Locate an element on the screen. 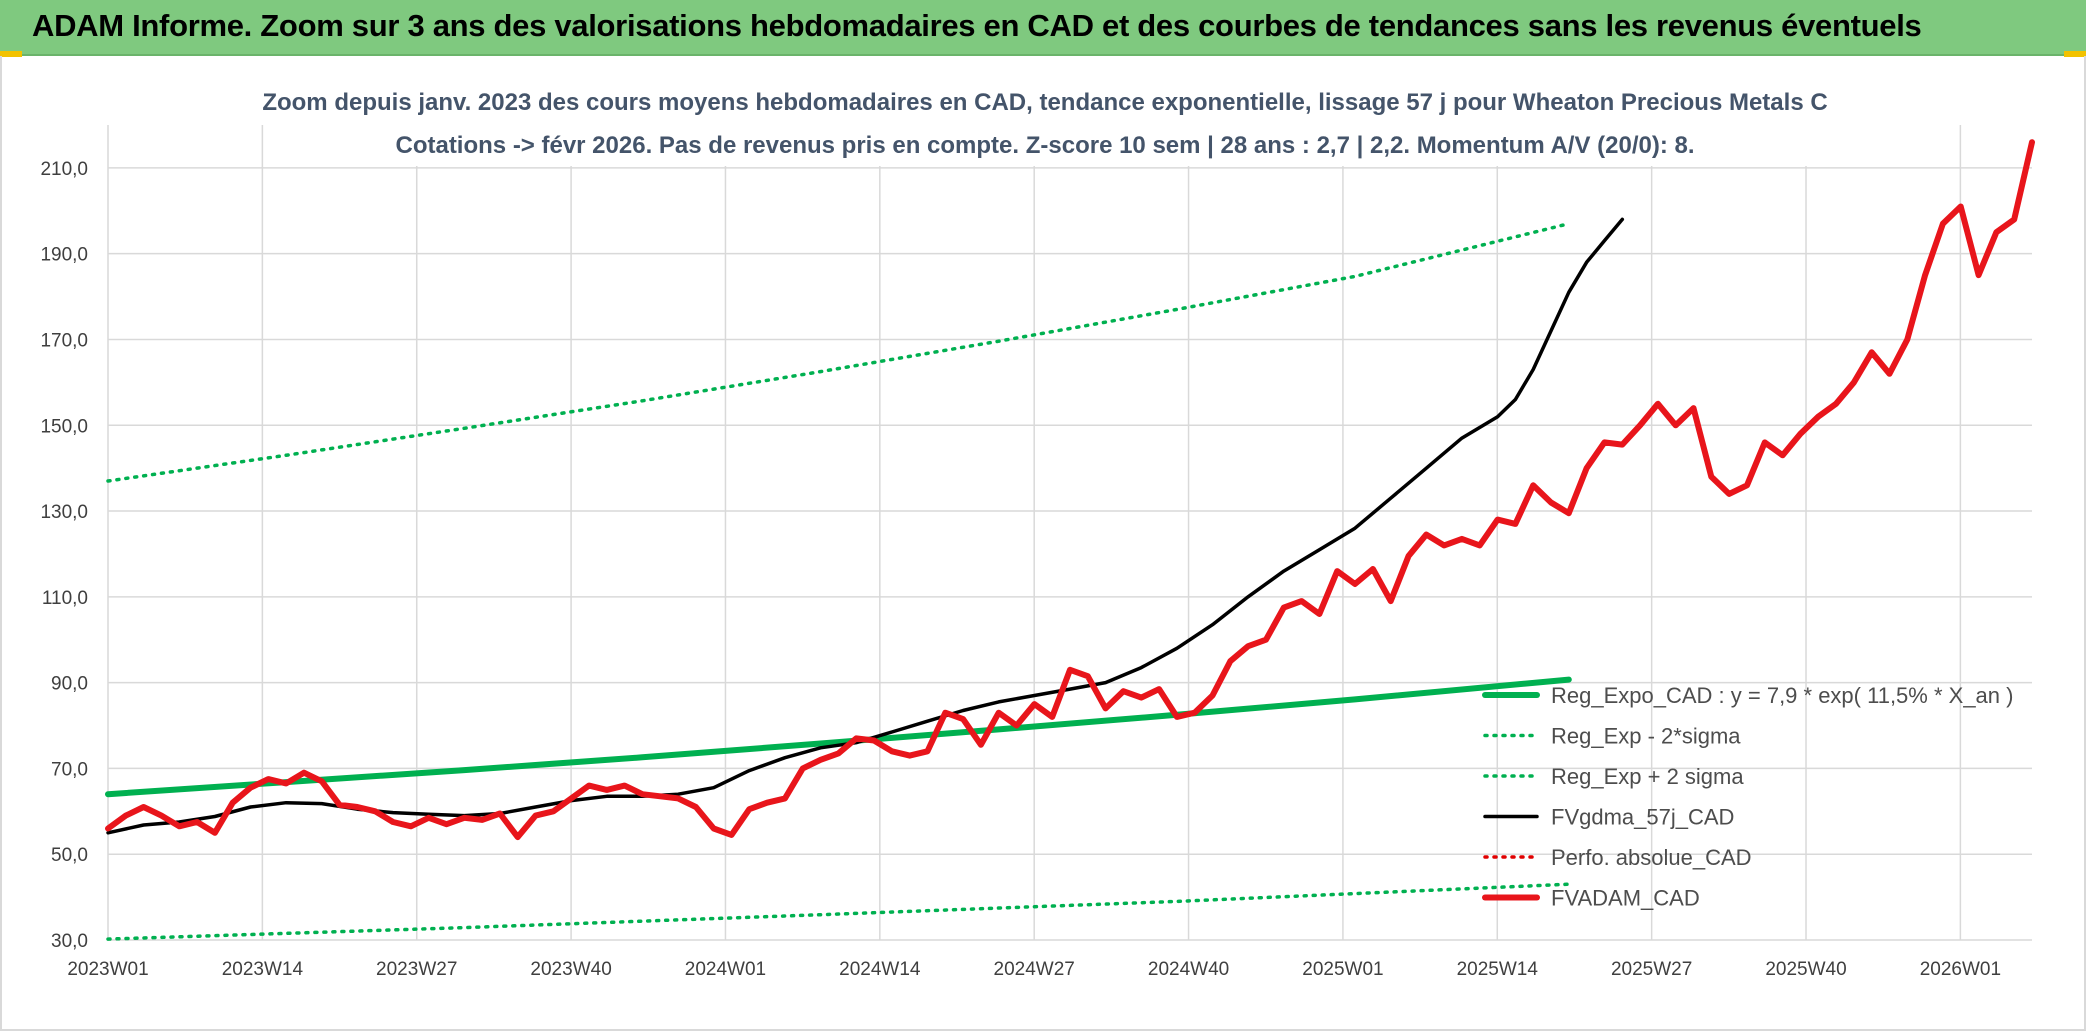  x-tick-label: 2023W27 is located at coordinates (416, 969).